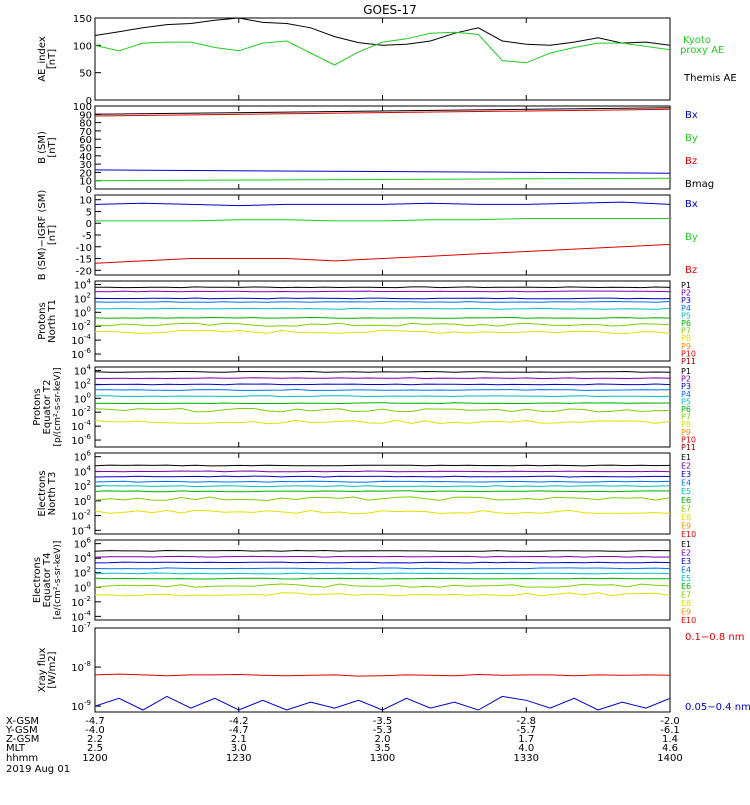 The image size is (750, 805). What do you see at coordinates (42, 320) in the screenshot?
I see `y-axis-label: Protons` at bounding box center [42, 320].